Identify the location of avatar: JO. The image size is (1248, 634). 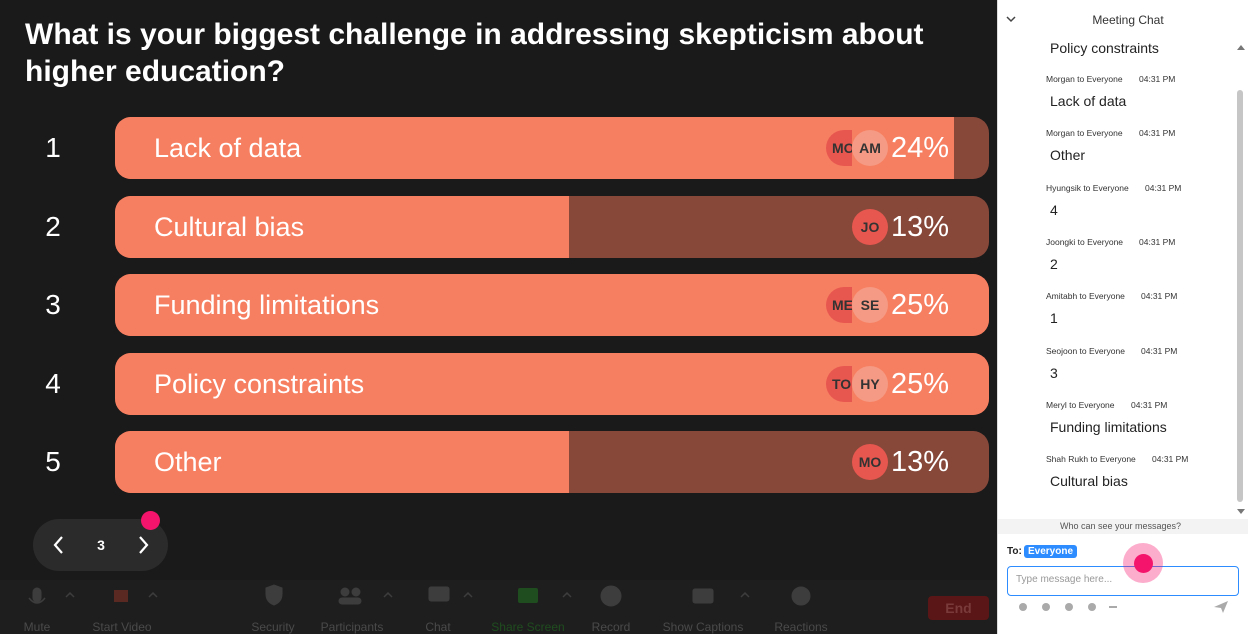
(870, 226).